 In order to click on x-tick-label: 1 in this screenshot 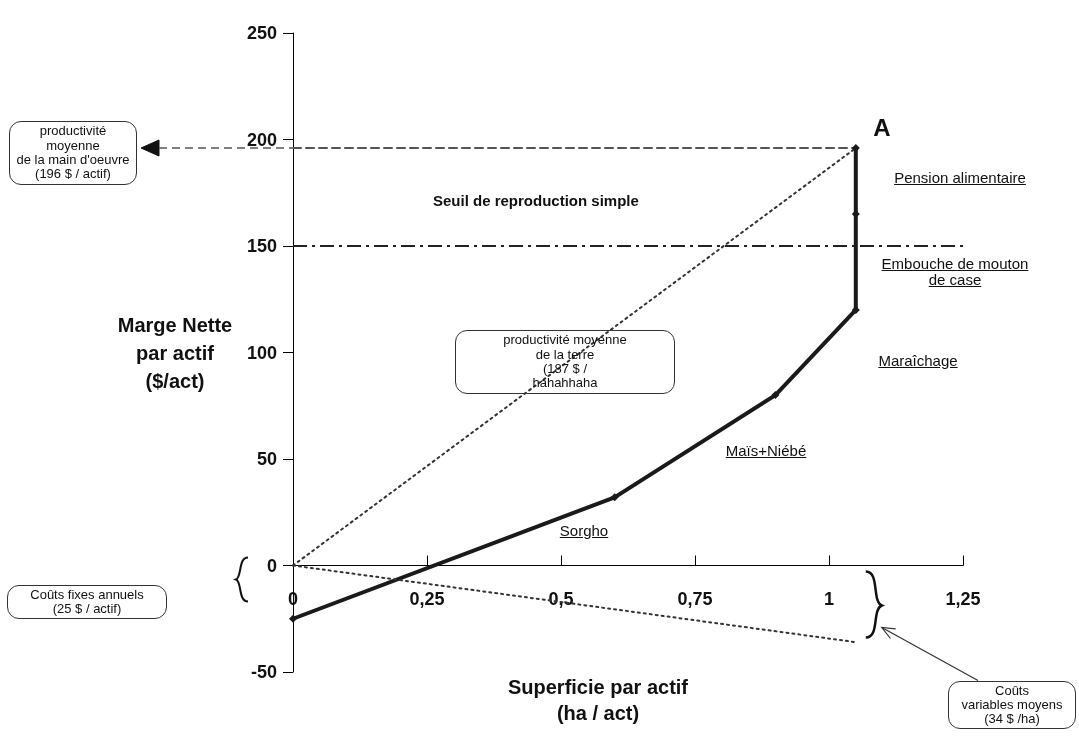, I will do `click(829, 598)`.